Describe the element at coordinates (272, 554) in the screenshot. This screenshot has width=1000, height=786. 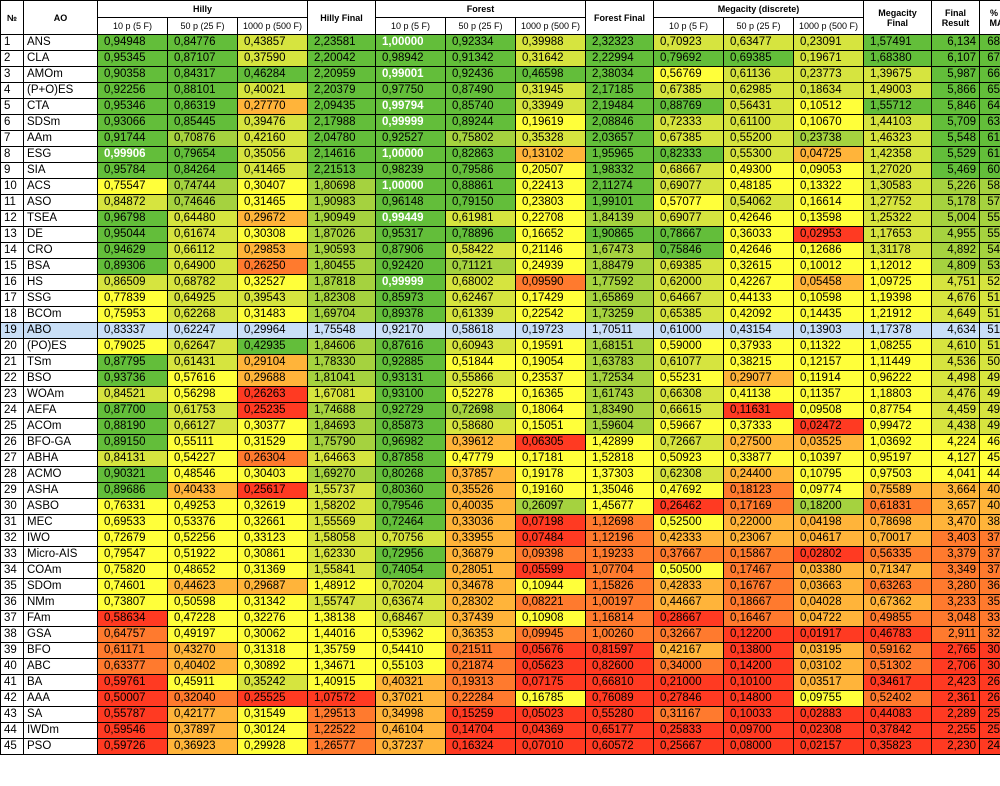
I see `score-cell: 0,30861` at that location.